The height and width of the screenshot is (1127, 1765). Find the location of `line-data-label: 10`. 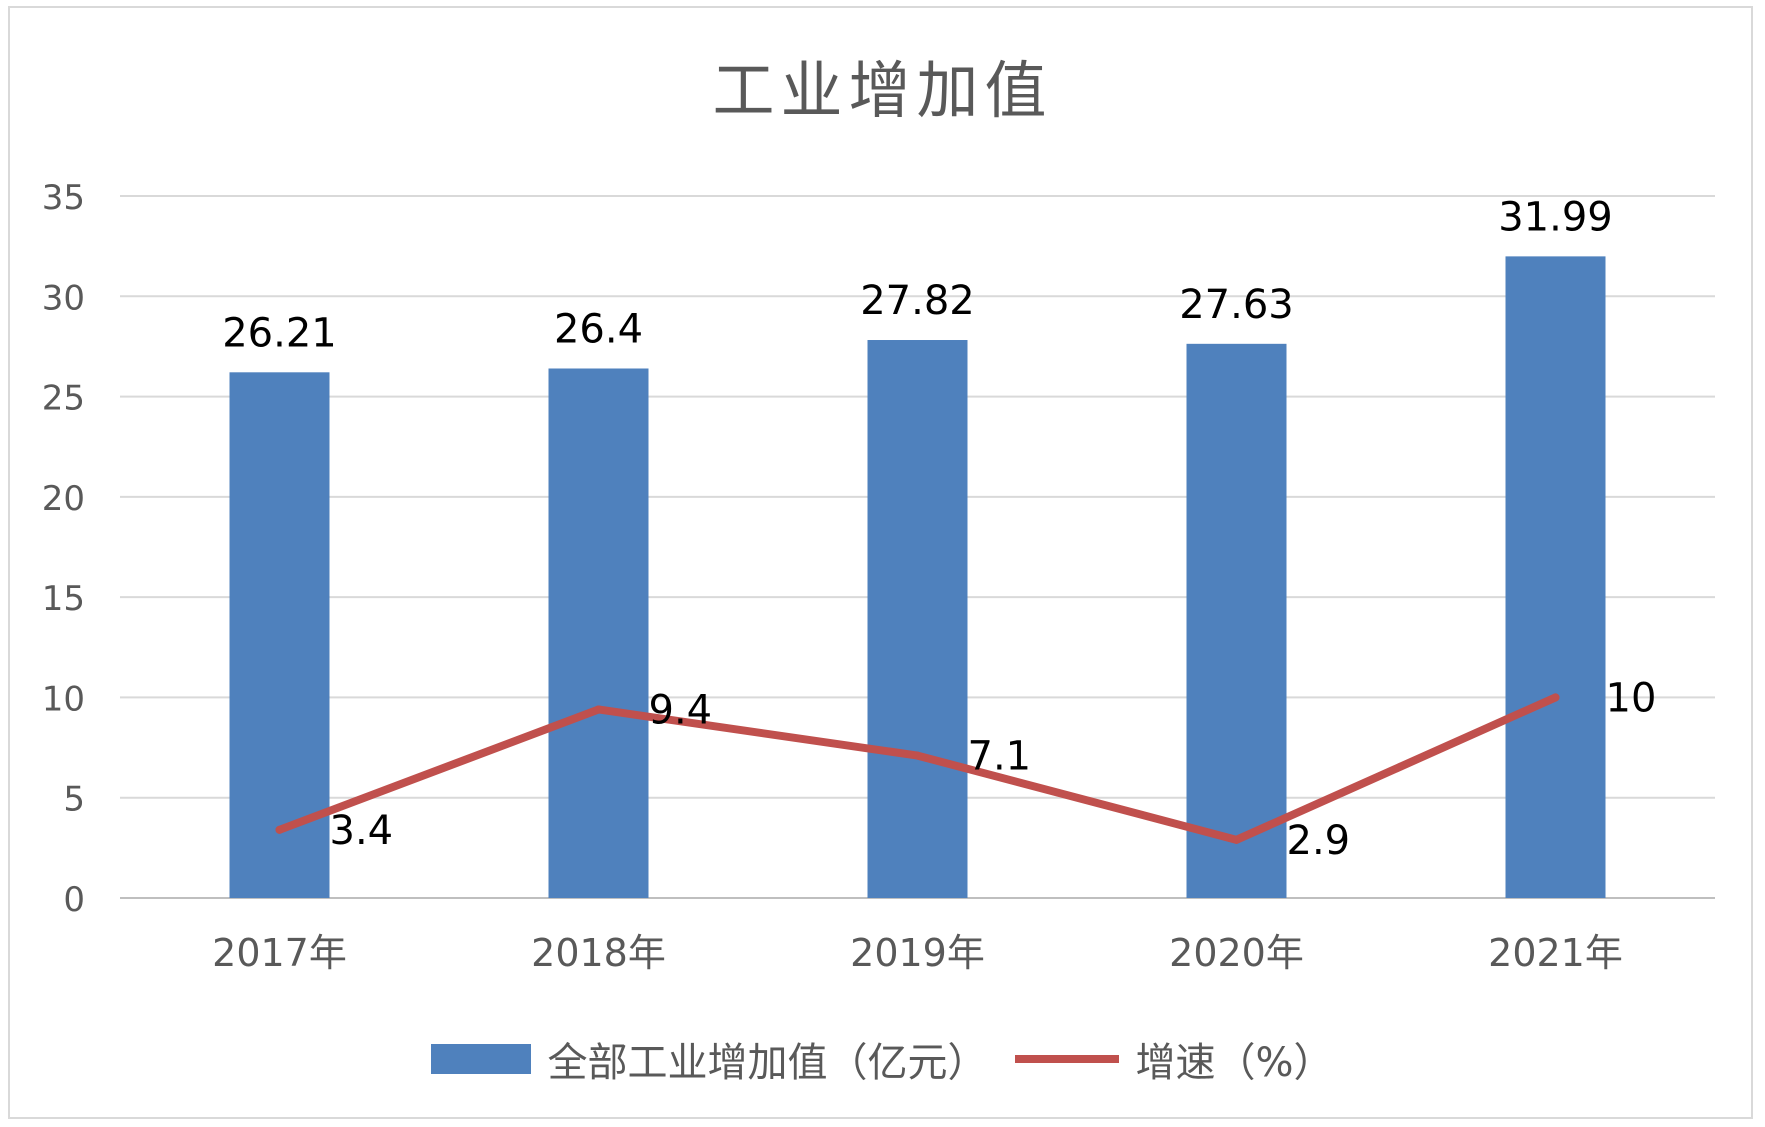

line-data-label: 10 is located at coordinates (1631, 698).